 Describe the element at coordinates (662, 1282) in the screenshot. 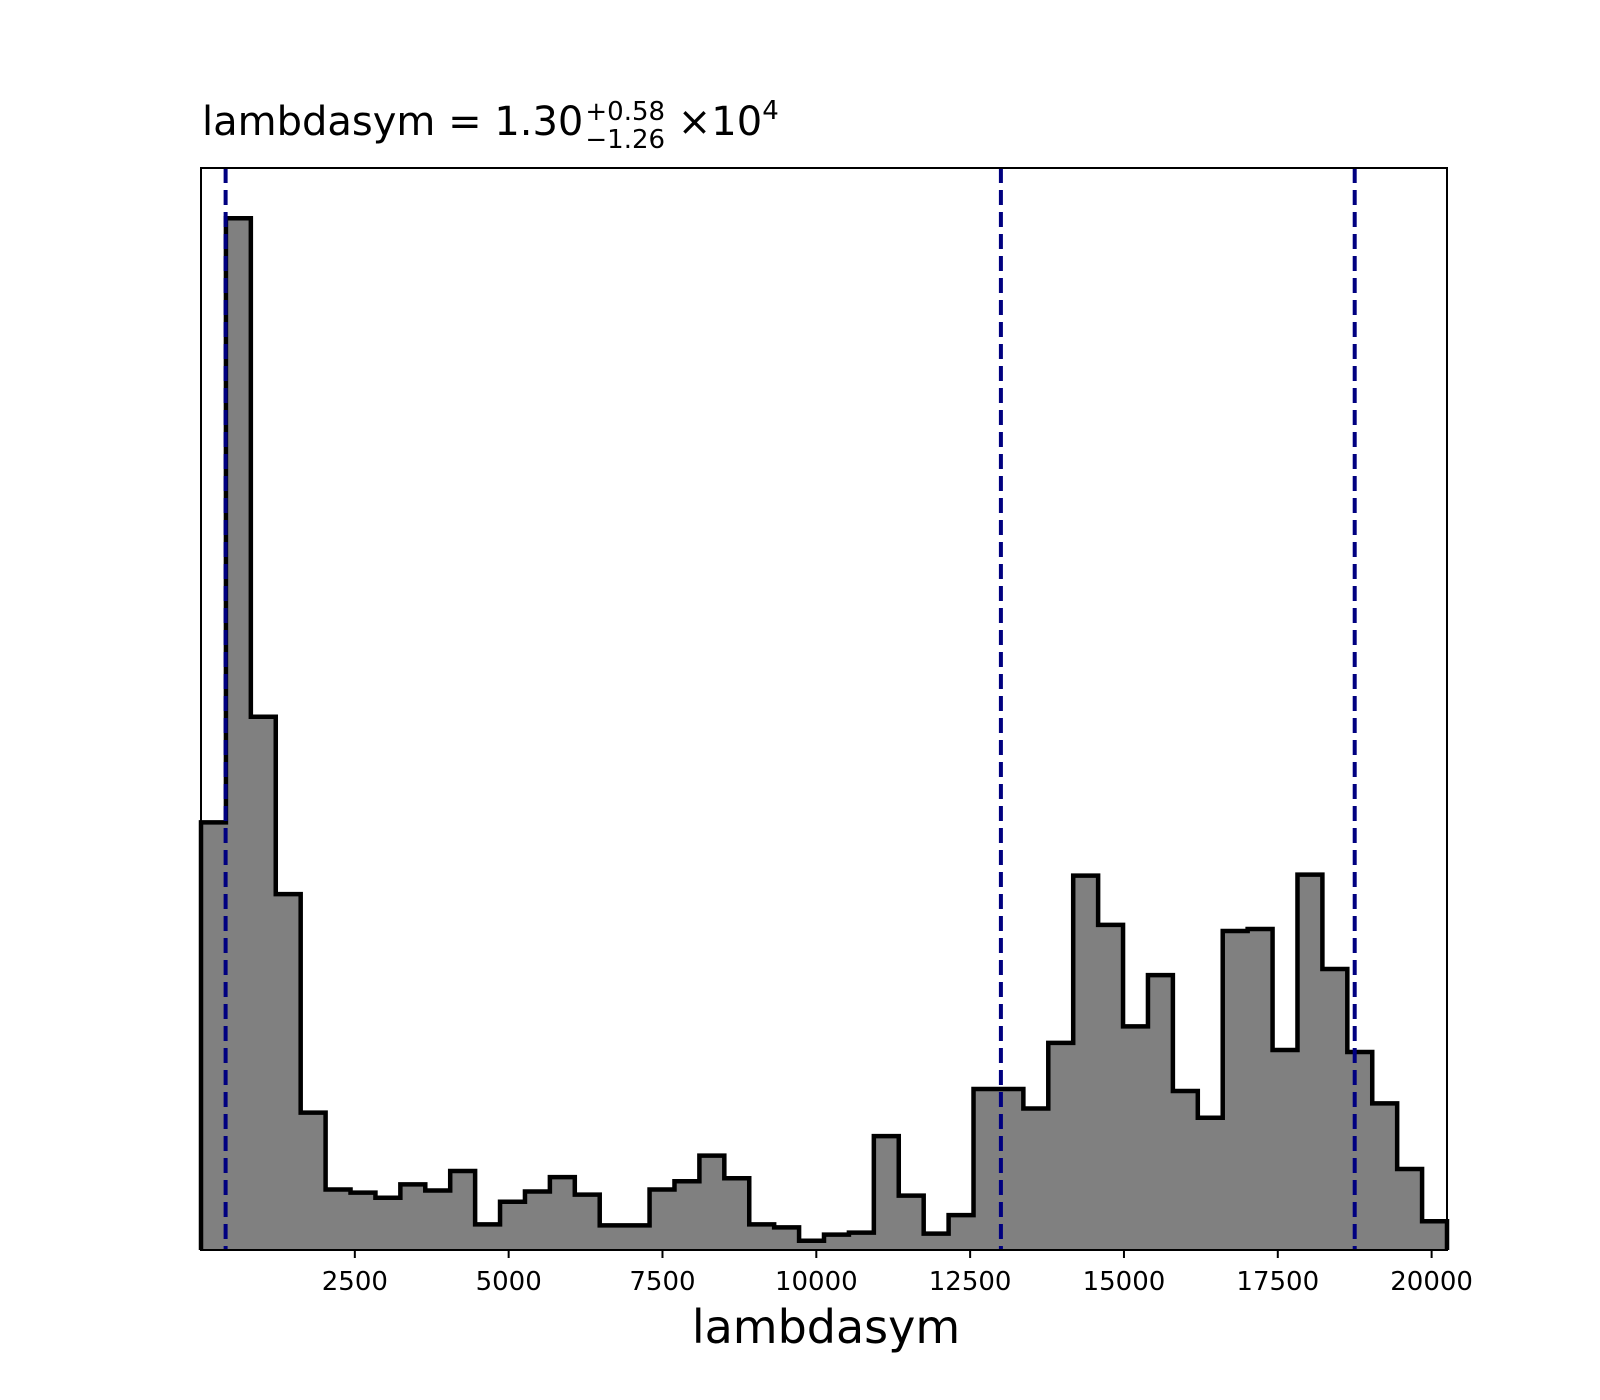

I see `x-tick-label: 7500` at that location.